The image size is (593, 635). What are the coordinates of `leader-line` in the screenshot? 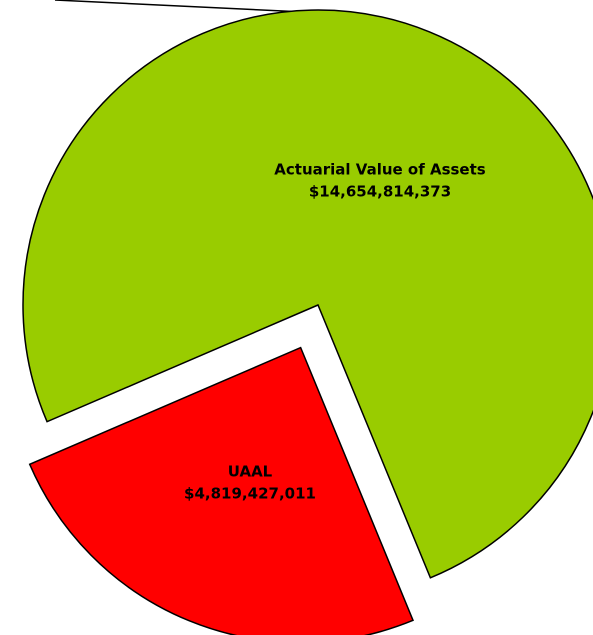 It's located at (190, 7).